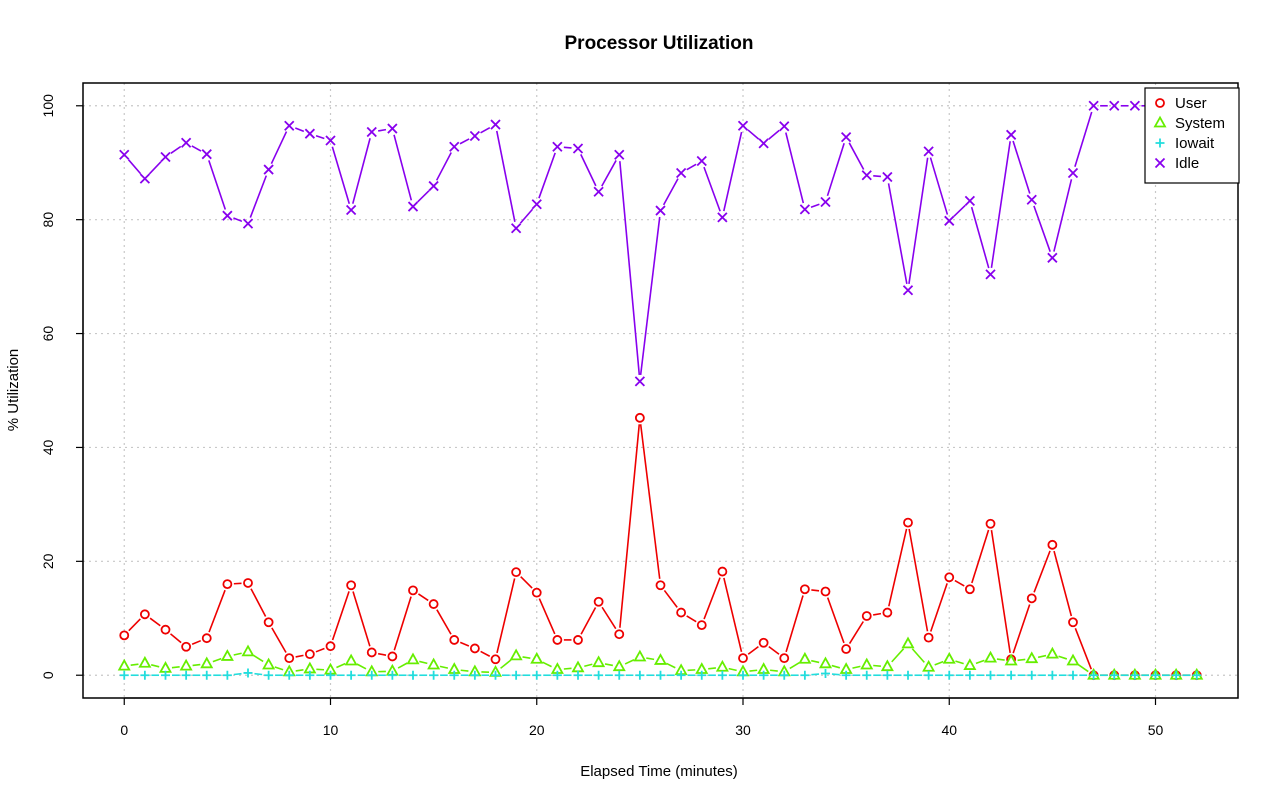  What do you see at coordinates (48, 106) in the screenshot?
I see `y-tick-label: 100` at bounding box center [48, 106].